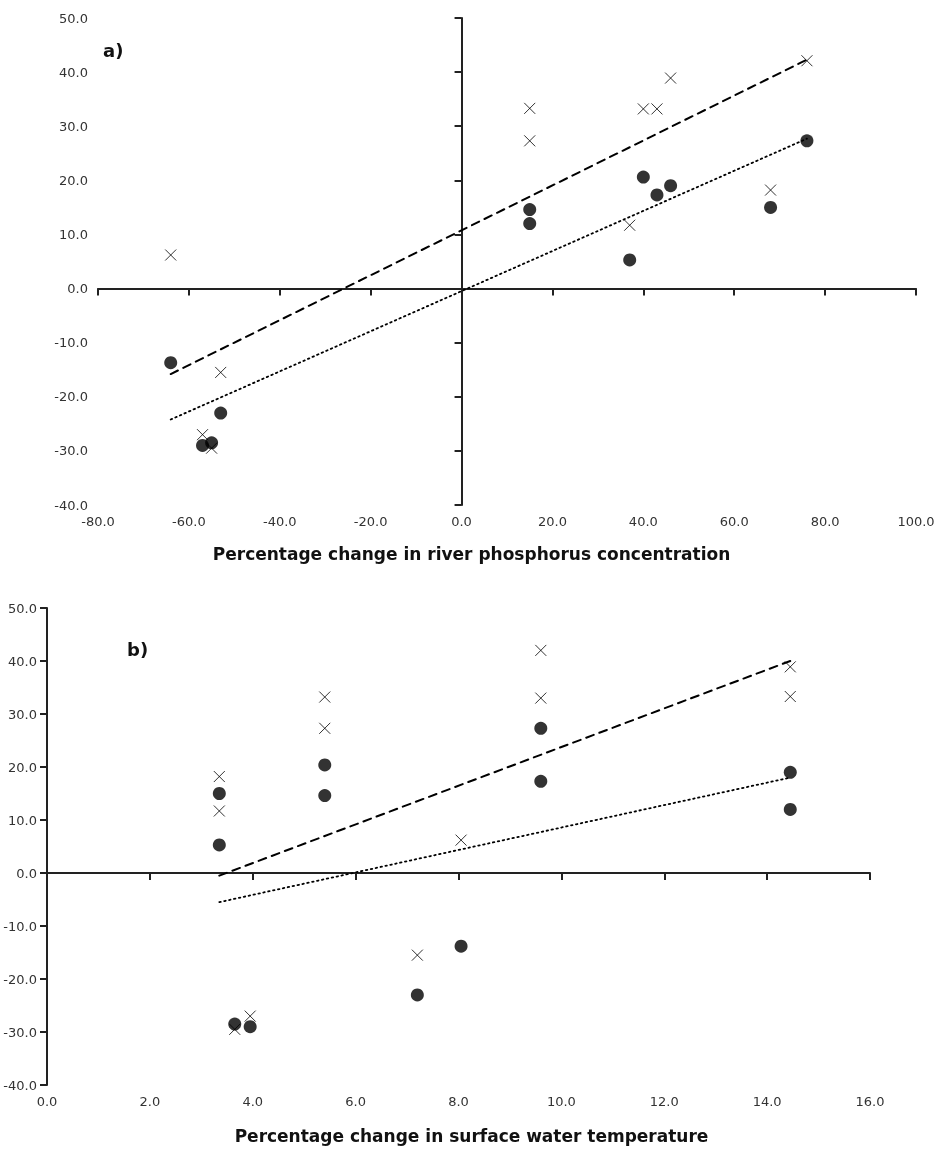  I want to click on x-axis-title: Percentage change in river phosphorus concentration, so click(471, 553).